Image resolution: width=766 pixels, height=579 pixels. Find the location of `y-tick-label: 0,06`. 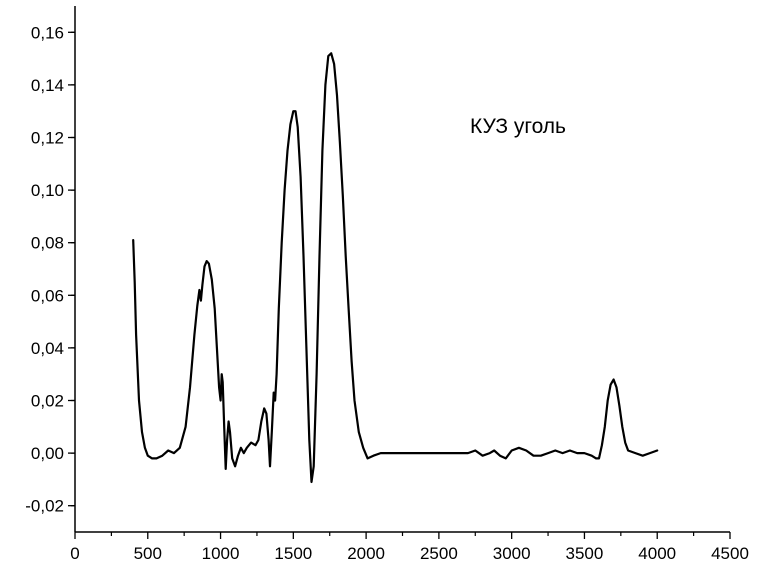

y-tick-label: 0,06 is located at coordinates (47, 295).